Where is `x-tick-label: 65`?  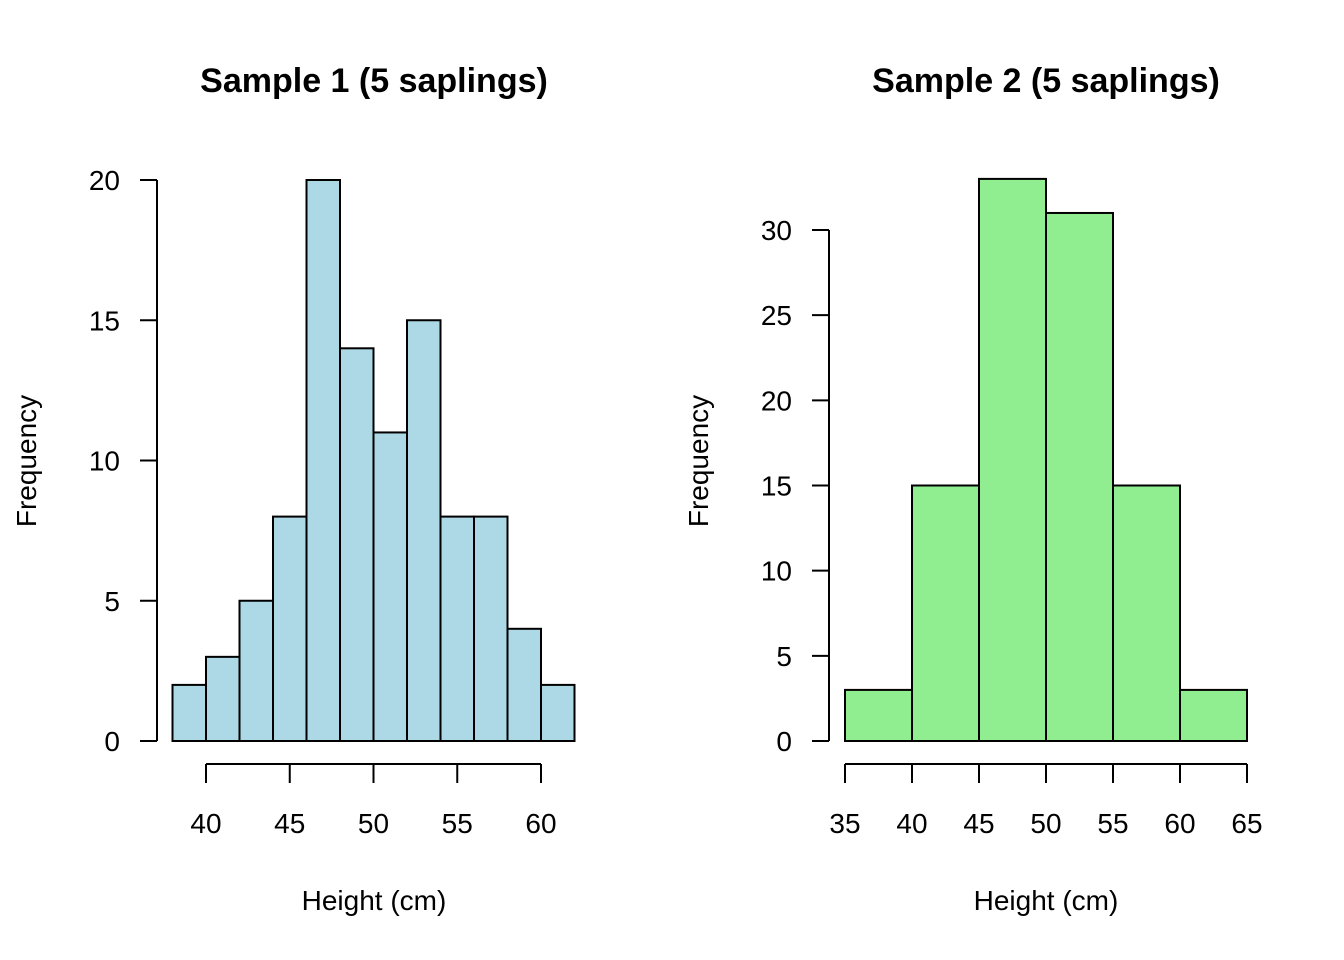 x-tick-label: 65 is located at coordinates (1246, 823).